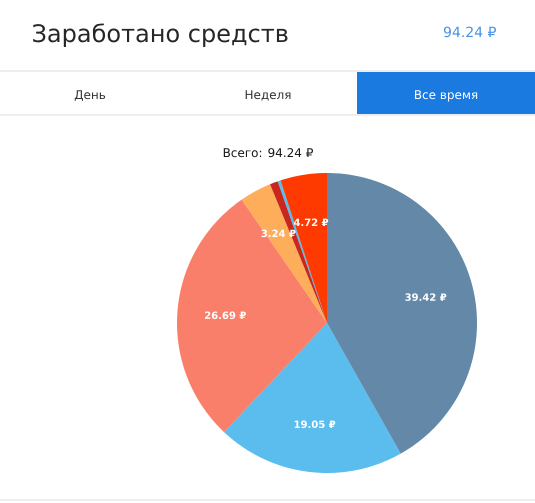 The image size is (535, 503). Describe the element at coordinates (225, 315) in the screenshot. I see `data-label: 26.69 ₽` at that location.